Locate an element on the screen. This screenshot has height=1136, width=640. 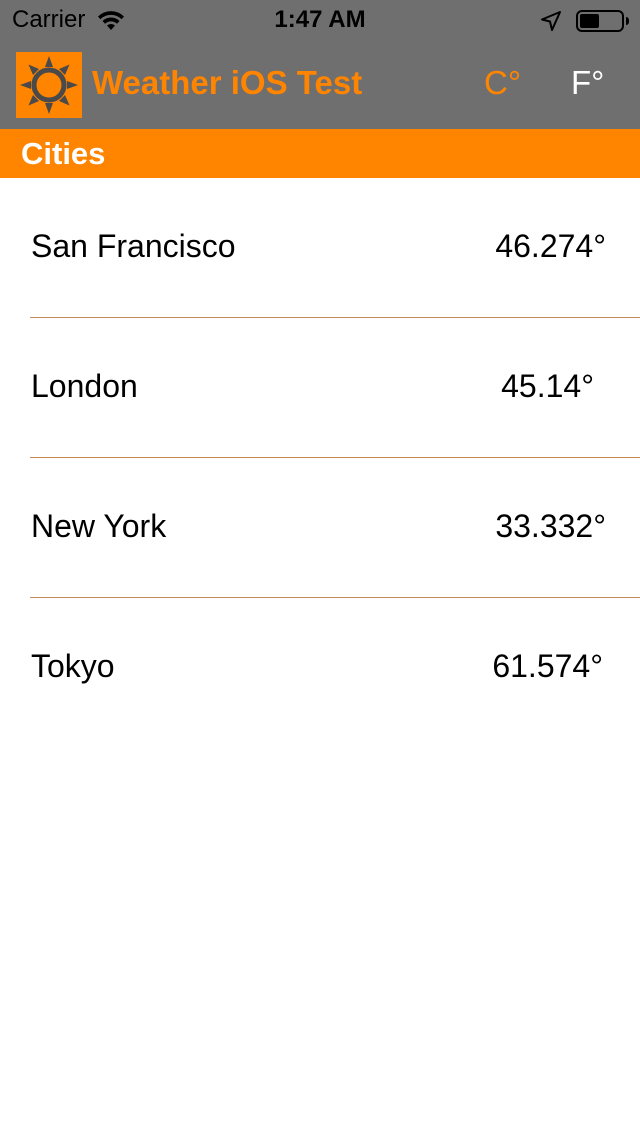
top-bar: Carrier 1:47 AM is located at coordinates (320, 64).